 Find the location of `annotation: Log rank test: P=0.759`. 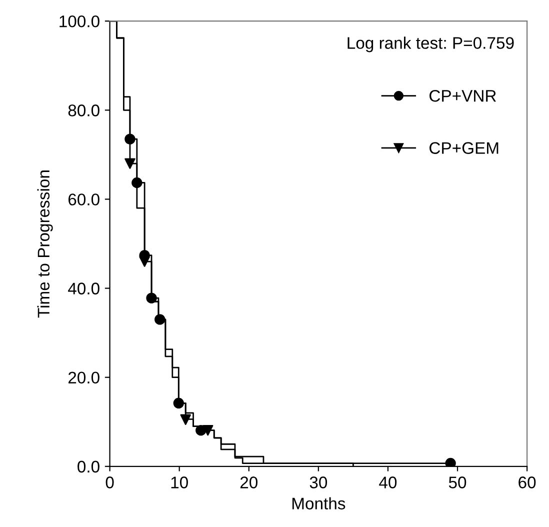

annotation: Log rank test: P=0.759 is located at coordinates (431, 44).